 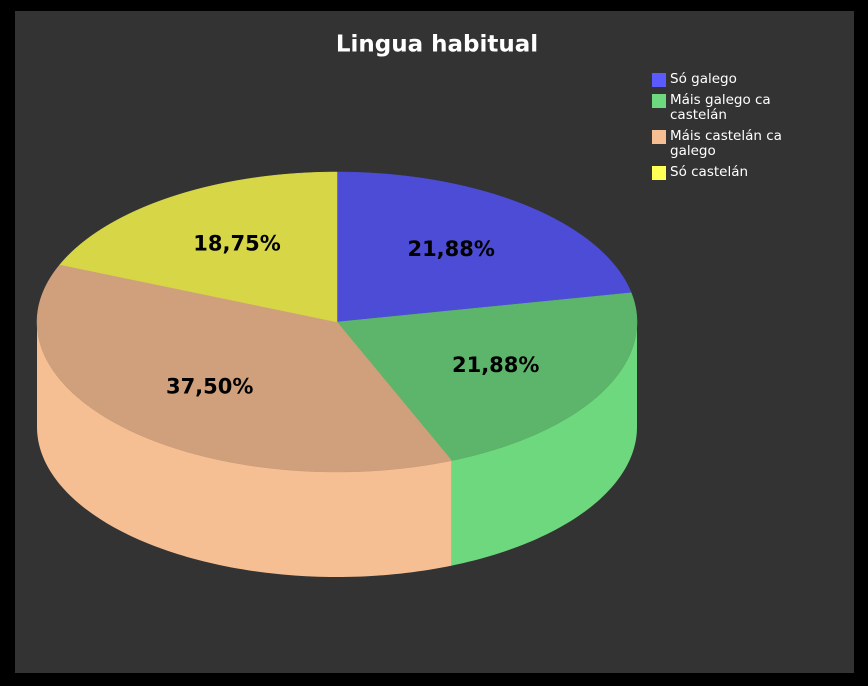 I want to click on legend-label: Máis galego ca castelán, so click(x=720, y=107).